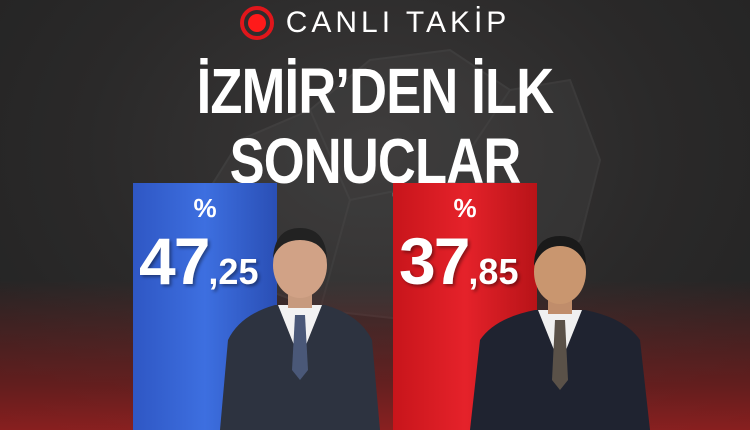 This screenshot has height=430, width=750. I want to click on result-value: 47,25, so click(198, 261).